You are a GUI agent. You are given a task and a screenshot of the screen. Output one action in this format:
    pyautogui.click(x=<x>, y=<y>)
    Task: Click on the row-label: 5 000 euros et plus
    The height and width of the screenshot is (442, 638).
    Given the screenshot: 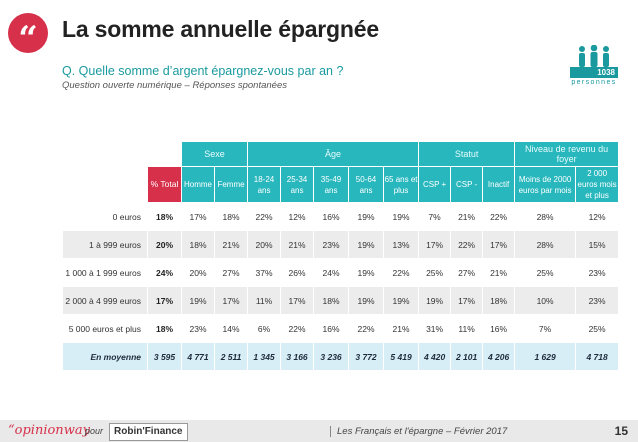 What is the action you would take?
    pyautogui.click(x=104, y=328)
    